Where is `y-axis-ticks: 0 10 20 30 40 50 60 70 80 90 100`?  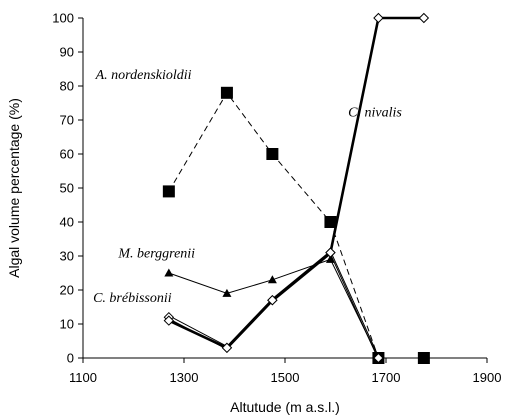
y-axis-ticks: 0 10 20 30 40 50 60 70 80 90 100 is located at coordinates (67, 188).